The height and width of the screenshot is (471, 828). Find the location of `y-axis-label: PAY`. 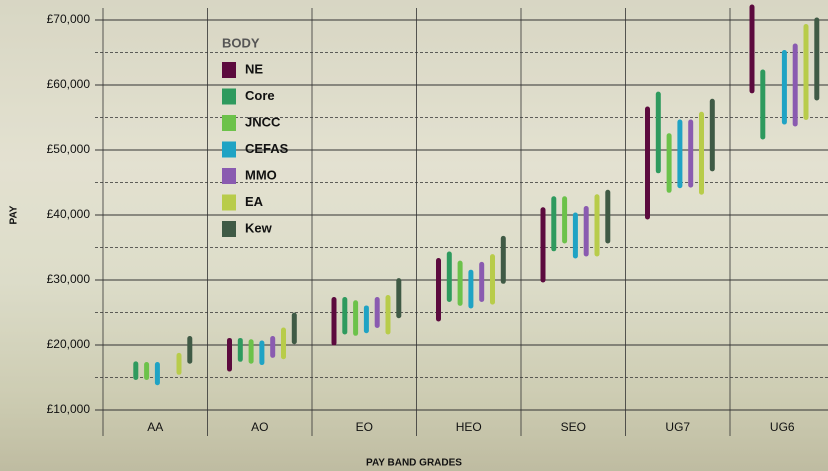

y-axis-label: PAY is located at coordinates (14, 214).